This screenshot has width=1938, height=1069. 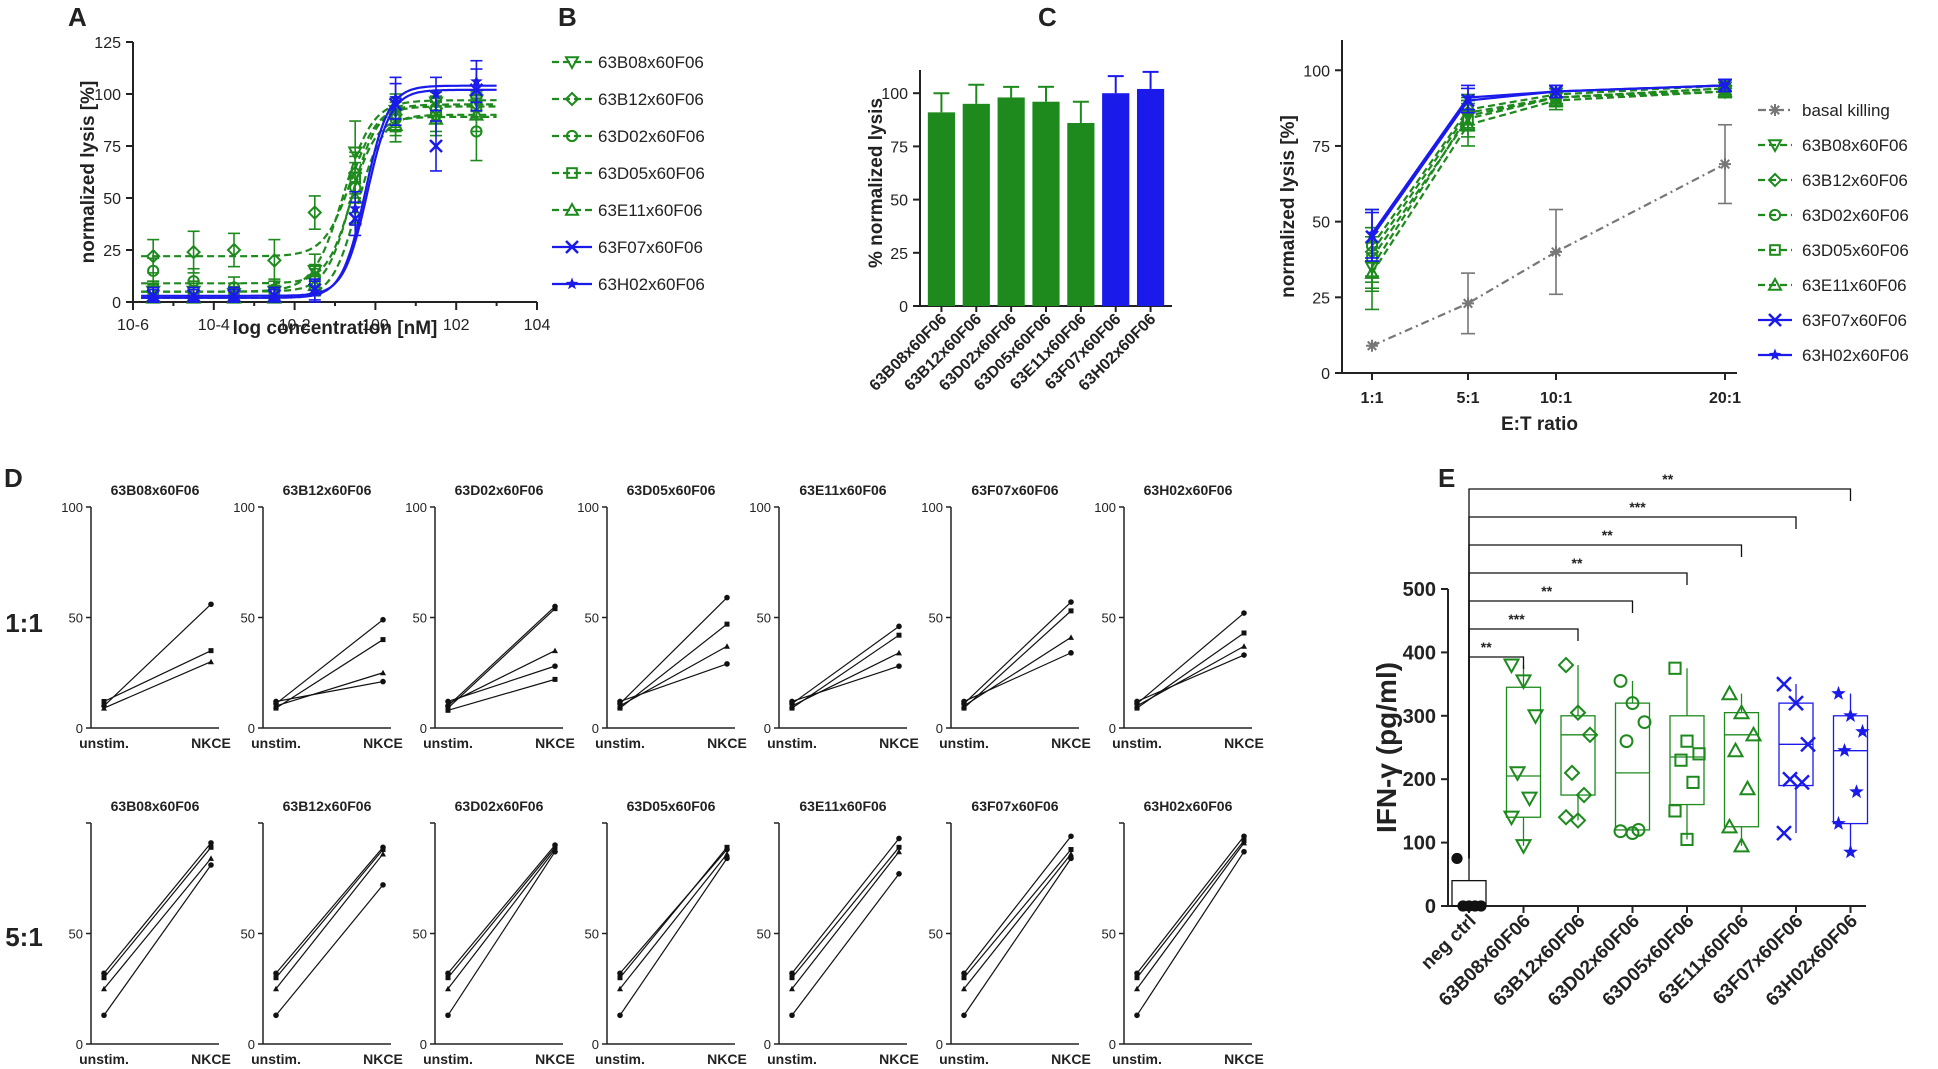 I want to click on c-legend-label-6: 63F07x60F06, so click(x=1854, y=320).